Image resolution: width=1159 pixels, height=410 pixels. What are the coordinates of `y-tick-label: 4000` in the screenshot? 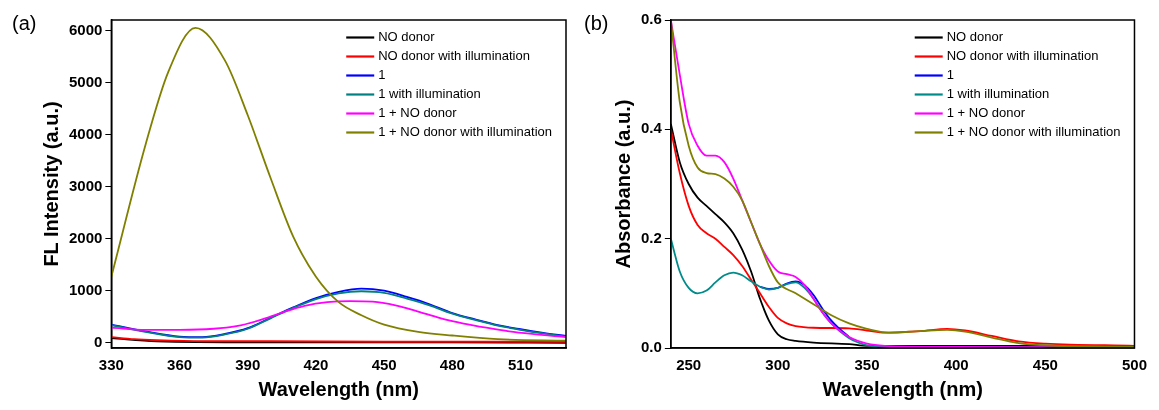 It's located at (85, 133).